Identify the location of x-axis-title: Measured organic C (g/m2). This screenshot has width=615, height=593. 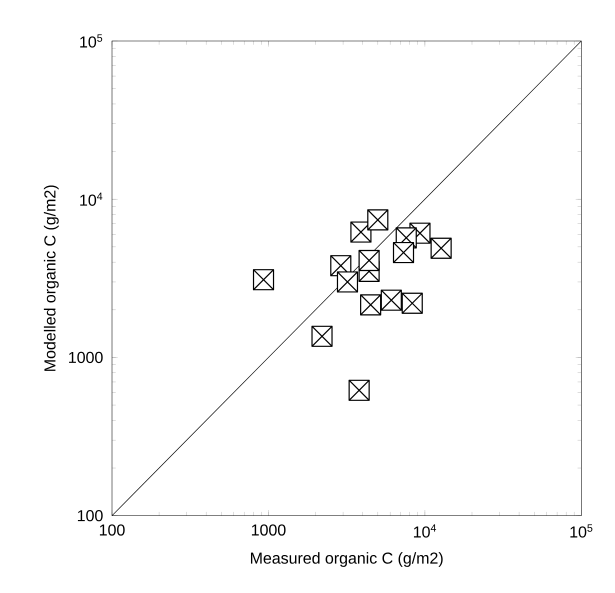
(346, 559).